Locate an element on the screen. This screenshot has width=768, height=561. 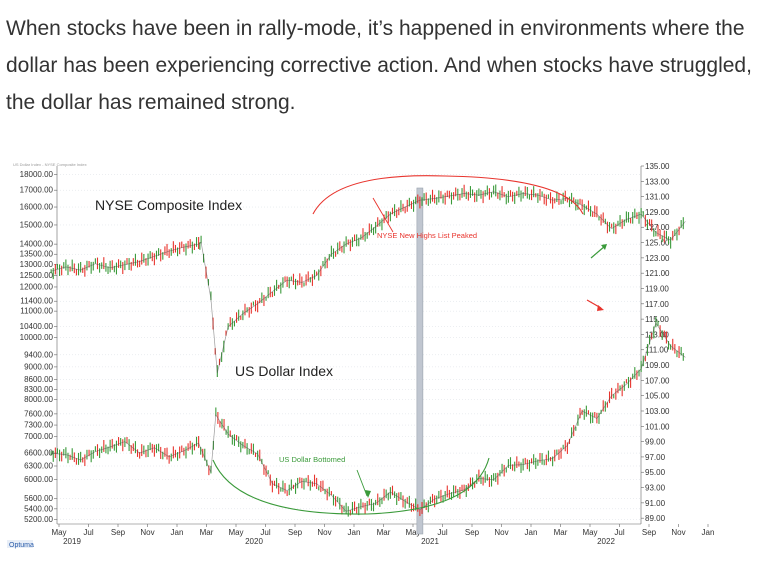
x-axis-year-label: 2021 is located at coordinates (430, 541).